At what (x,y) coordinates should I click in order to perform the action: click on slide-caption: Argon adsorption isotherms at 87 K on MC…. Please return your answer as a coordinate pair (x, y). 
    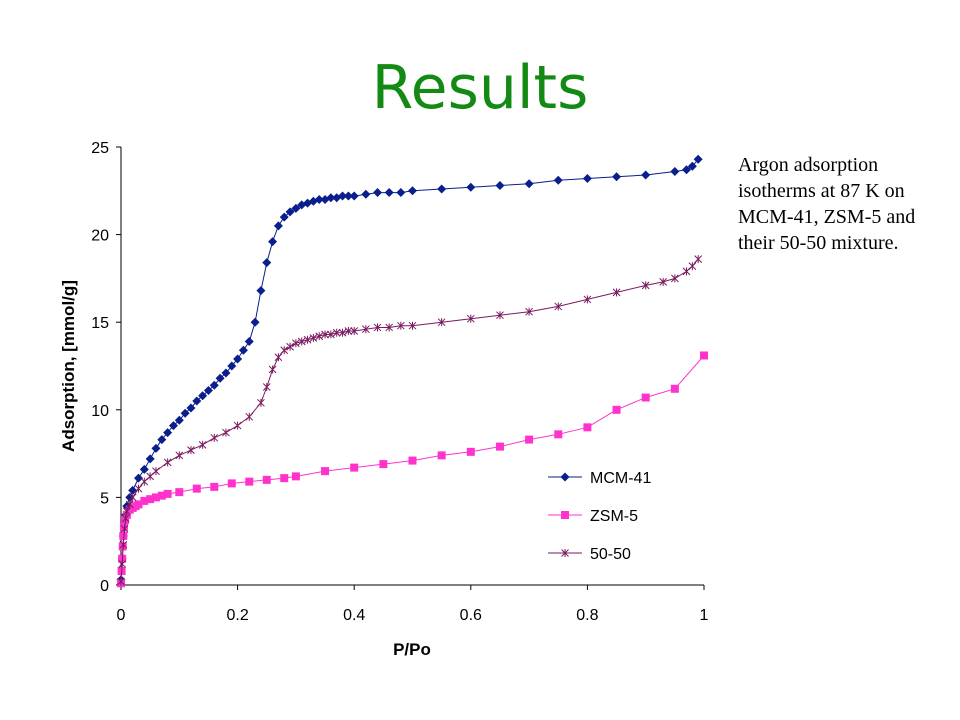
    Looking at the image, I should click on (827, 204).